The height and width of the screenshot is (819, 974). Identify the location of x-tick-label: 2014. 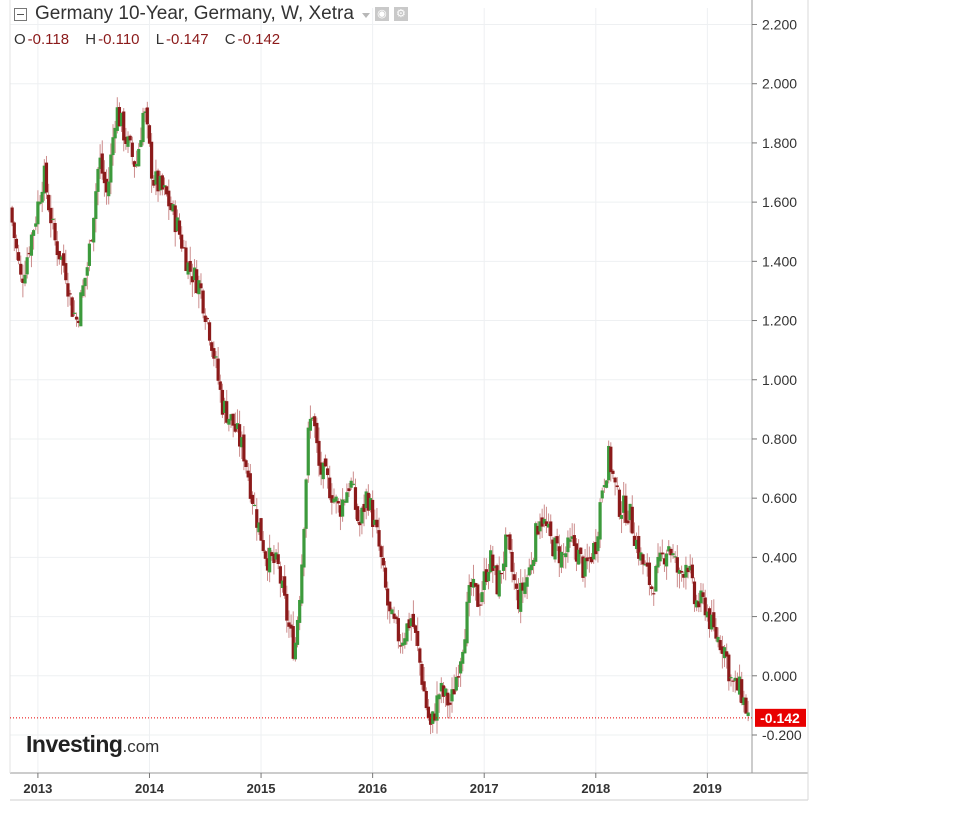
(150, 788).